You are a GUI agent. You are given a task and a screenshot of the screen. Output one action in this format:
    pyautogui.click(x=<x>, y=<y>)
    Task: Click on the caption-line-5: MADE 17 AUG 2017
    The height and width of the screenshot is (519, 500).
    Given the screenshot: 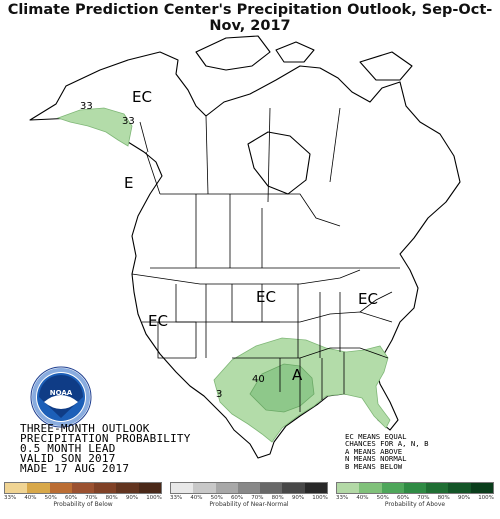 What is the action you would take?
    pyautogui.click(x=75, y=468)
    